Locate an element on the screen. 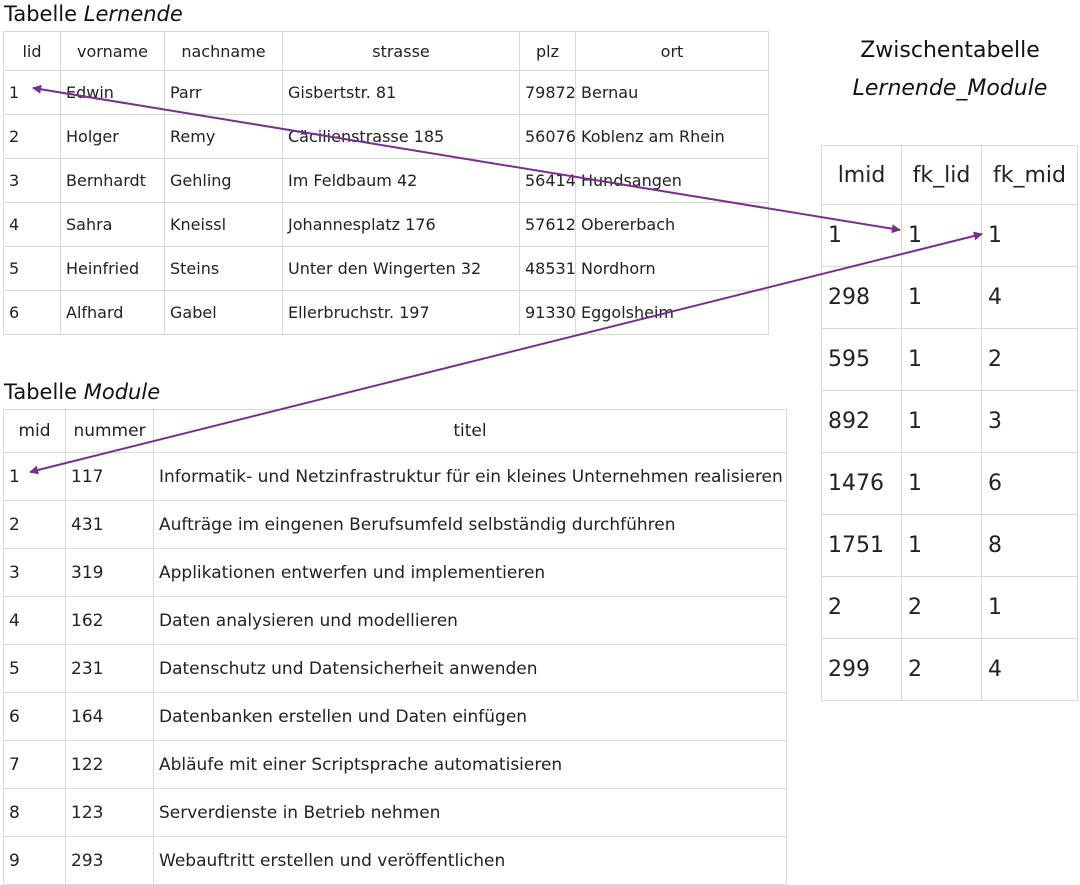  module-cell: 2 is located at coordinates (34, 524).